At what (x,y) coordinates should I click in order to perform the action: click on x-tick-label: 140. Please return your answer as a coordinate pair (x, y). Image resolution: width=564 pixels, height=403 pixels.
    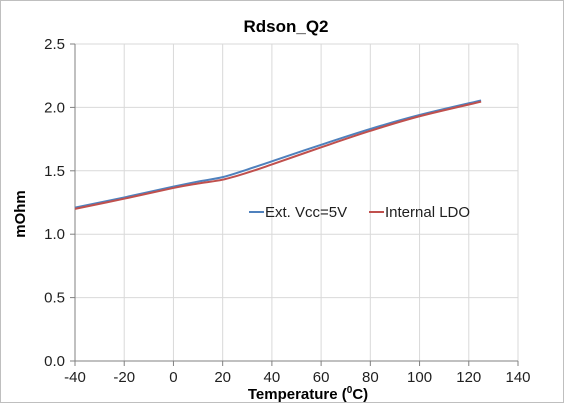
    Looking at the image, I should click on (517, 377).